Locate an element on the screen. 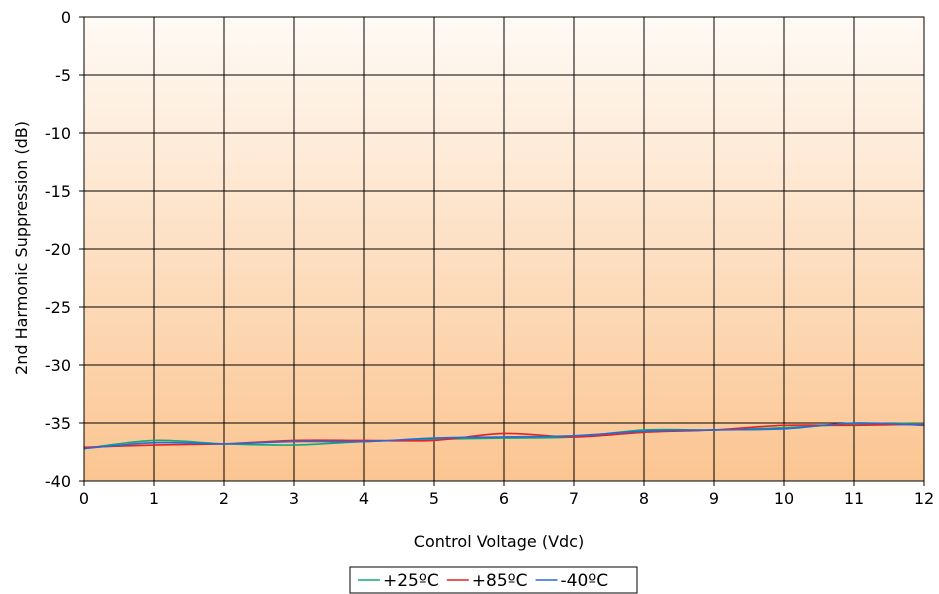  legend-label: +25ºC is located at coordinates (411, 581).